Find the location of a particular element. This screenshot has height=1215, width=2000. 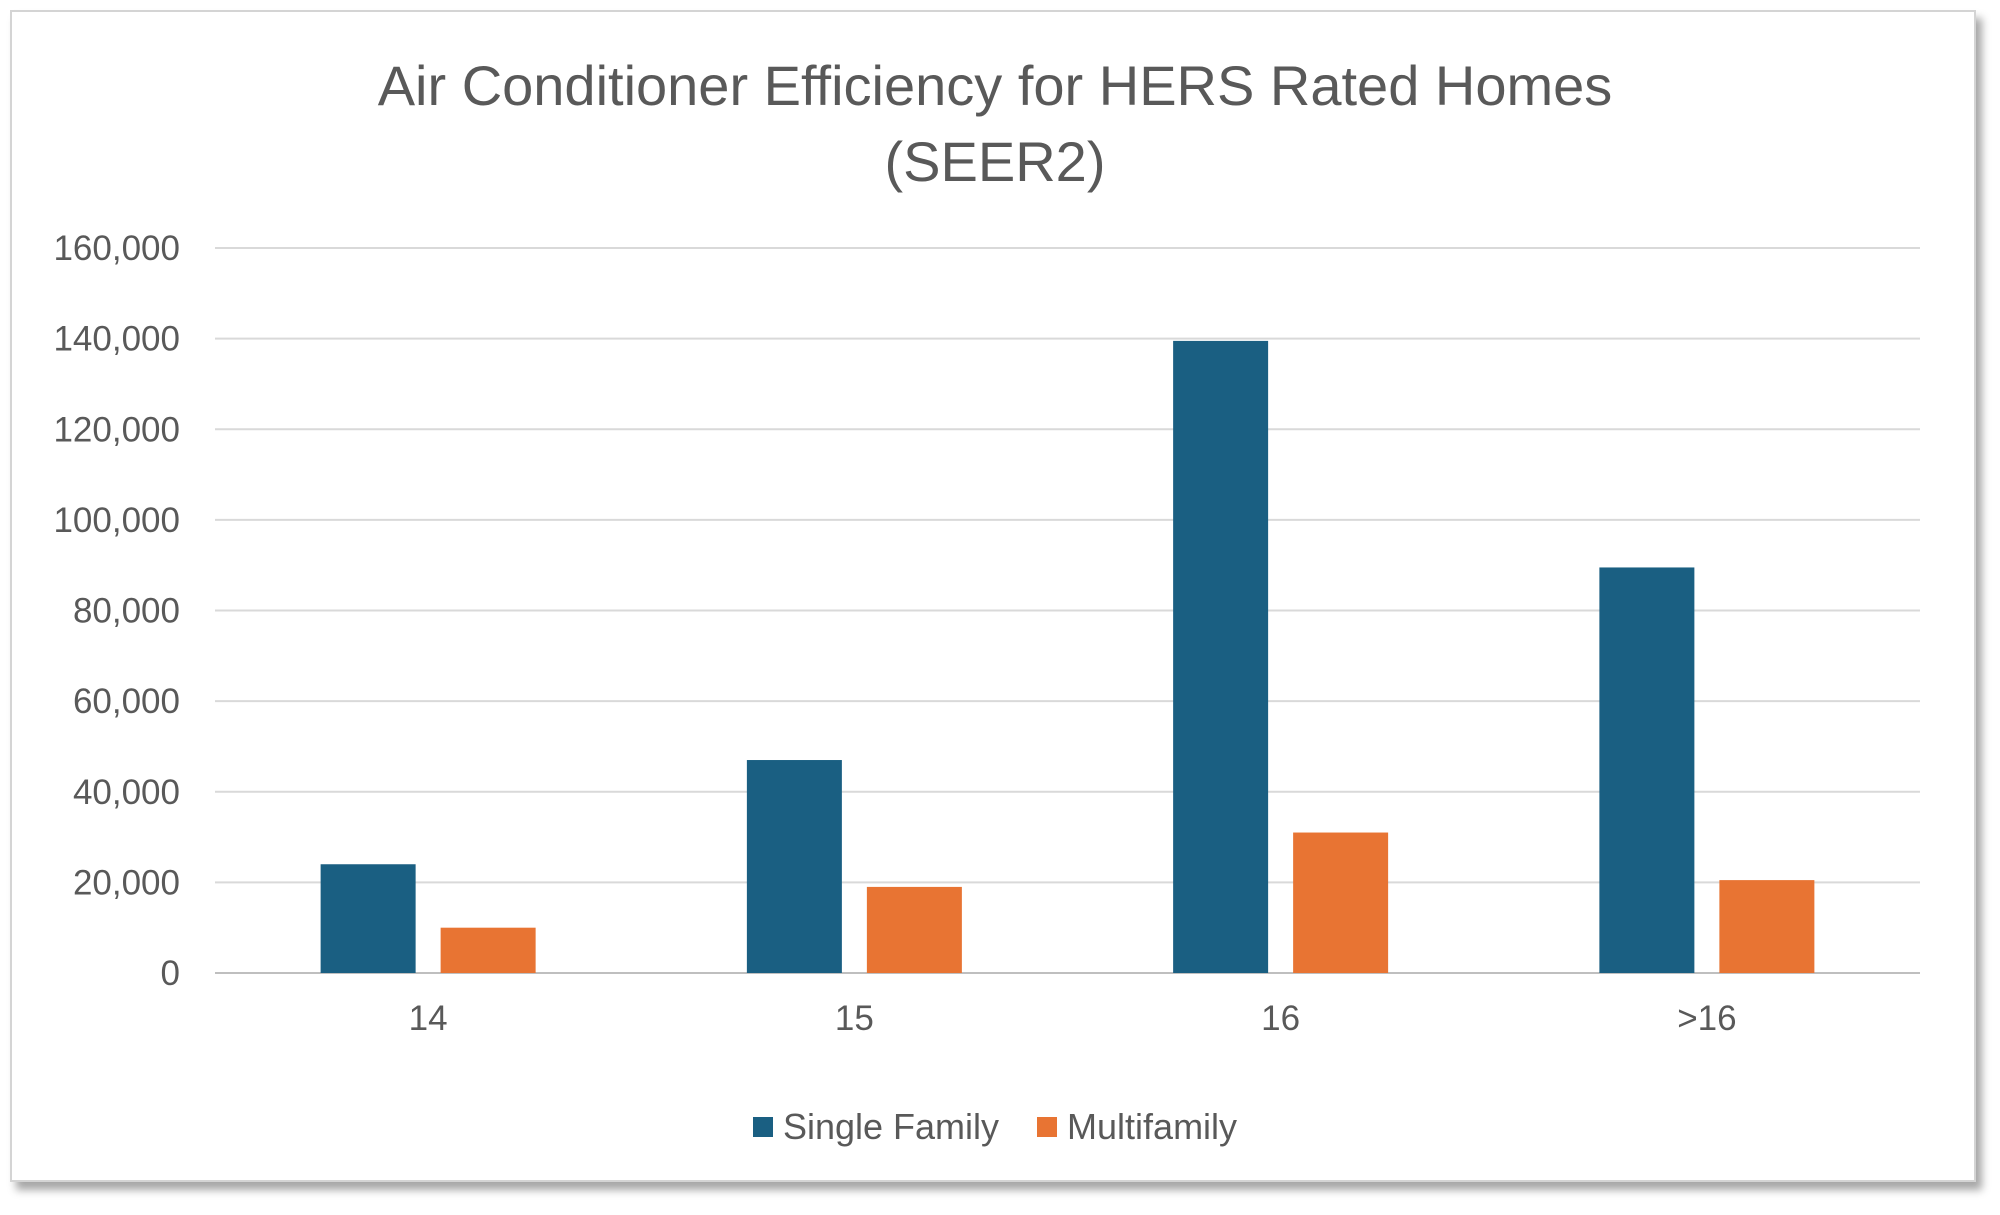

chart-subtitle: (SEER2) is located at coordinates (995, 161).